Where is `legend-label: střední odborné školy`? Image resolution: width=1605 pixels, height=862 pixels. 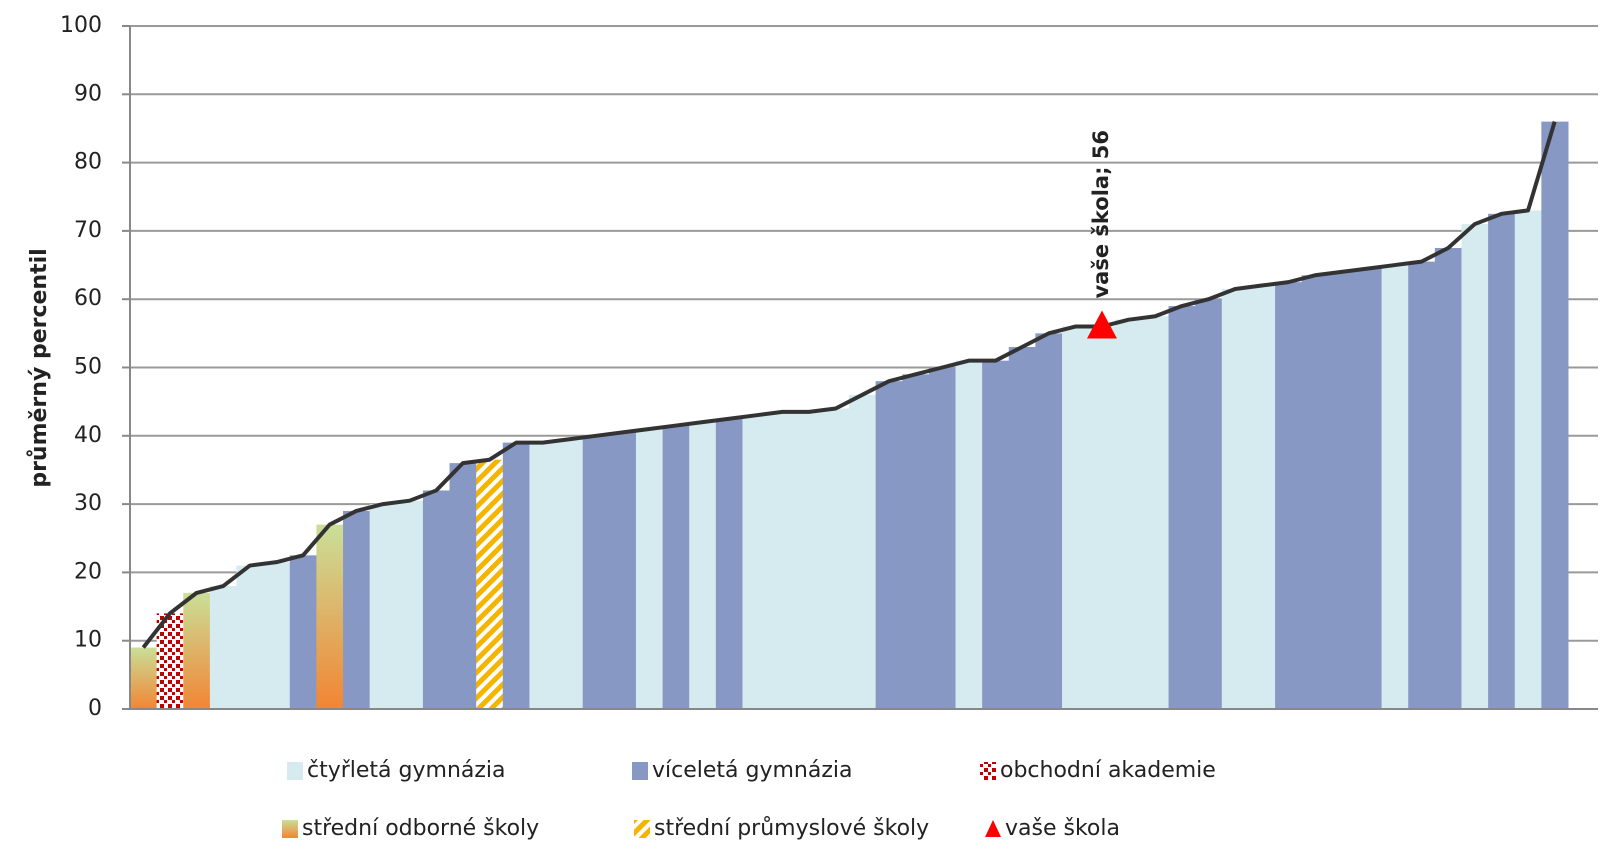
legend-label: střední odborné školy is located at coordinates (420, 828).